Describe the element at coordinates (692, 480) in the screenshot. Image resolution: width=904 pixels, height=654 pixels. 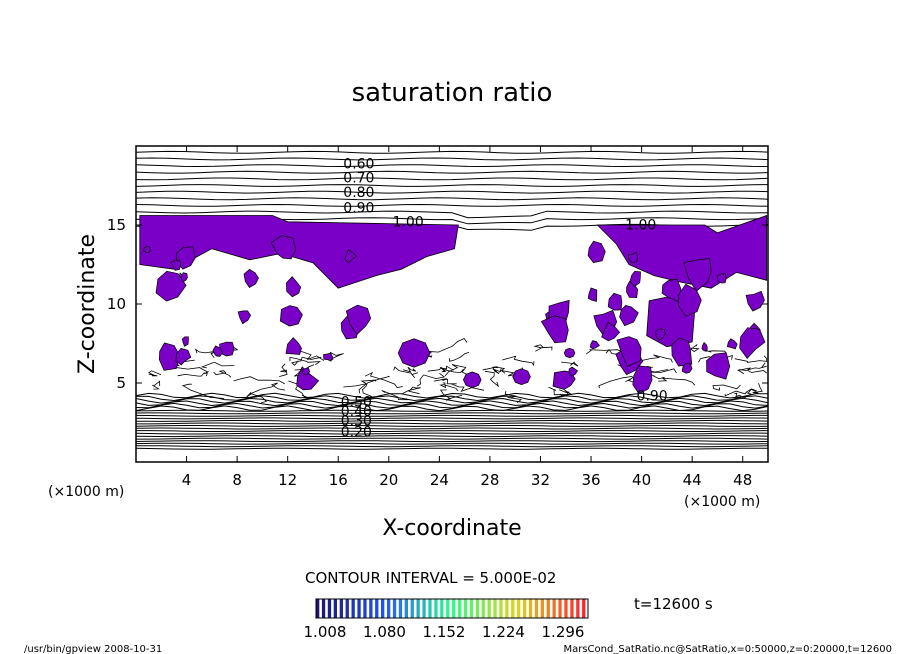
I see `x-tick-label: 44` at that location.